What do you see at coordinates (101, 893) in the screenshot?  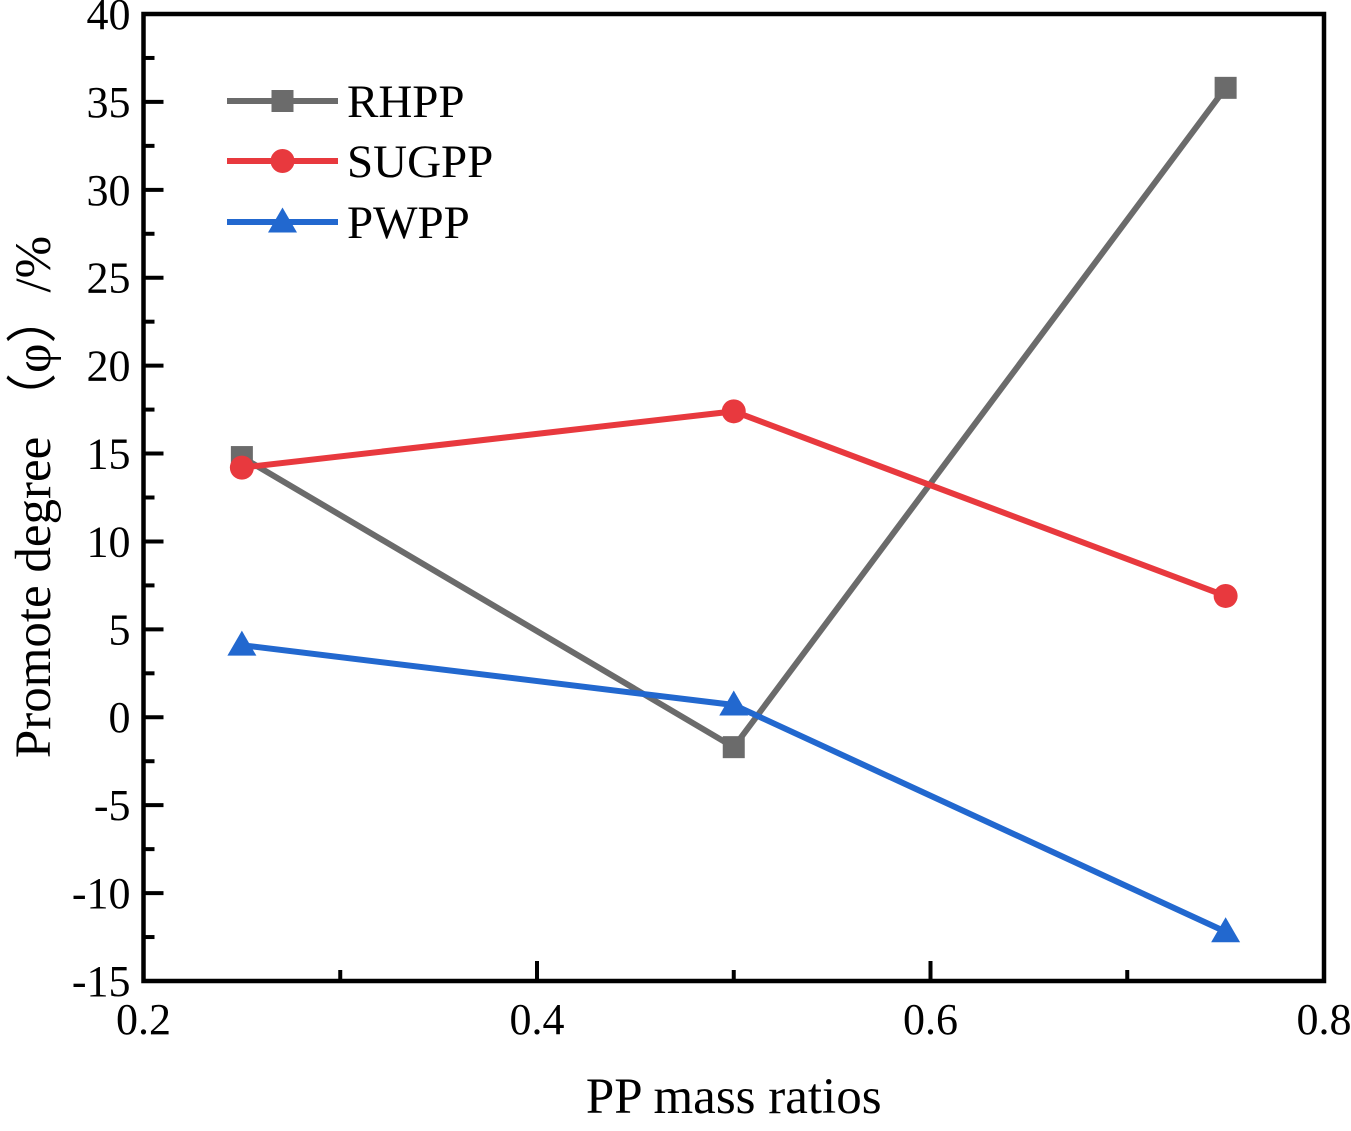 I see `y-tick-label: -10` at bounding box center [101, 893].